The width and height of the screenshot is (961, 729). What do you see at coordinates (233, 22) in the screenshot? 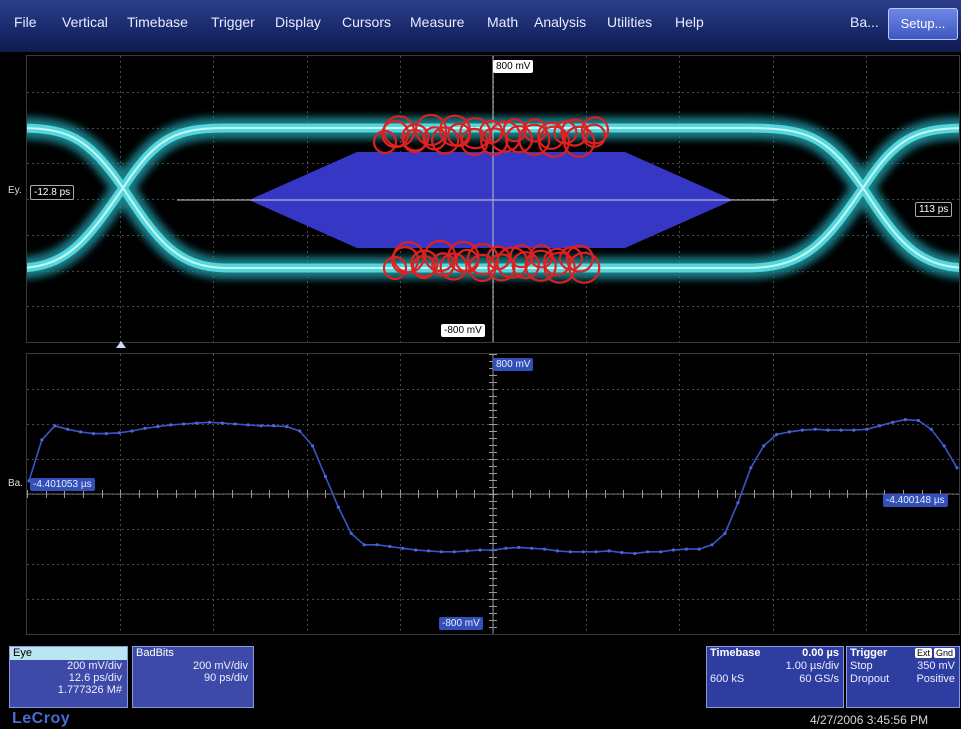
I see `menu-trigger: Trigger` at bounding box center [233, 22].